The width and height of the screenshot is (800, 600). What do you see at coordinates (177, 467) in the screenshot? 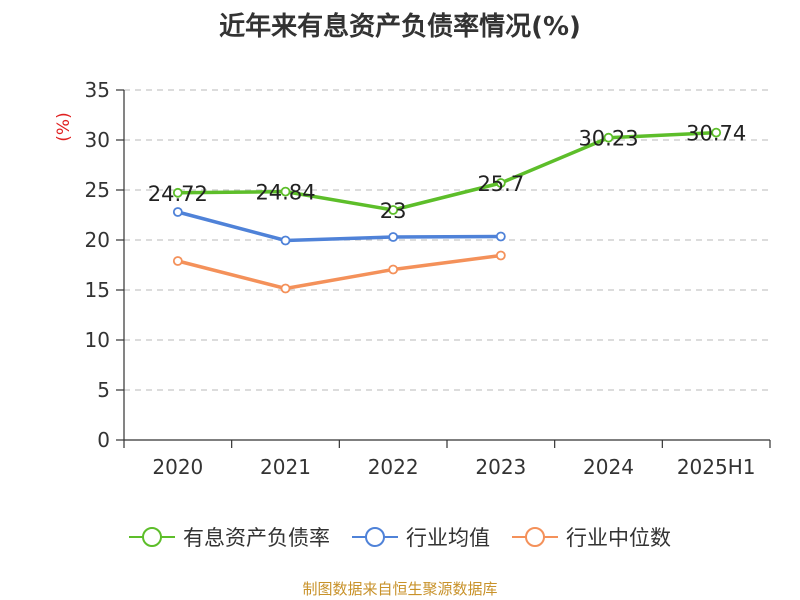
I see `x-tick-label: 2020` at bounding box center [177, 467].